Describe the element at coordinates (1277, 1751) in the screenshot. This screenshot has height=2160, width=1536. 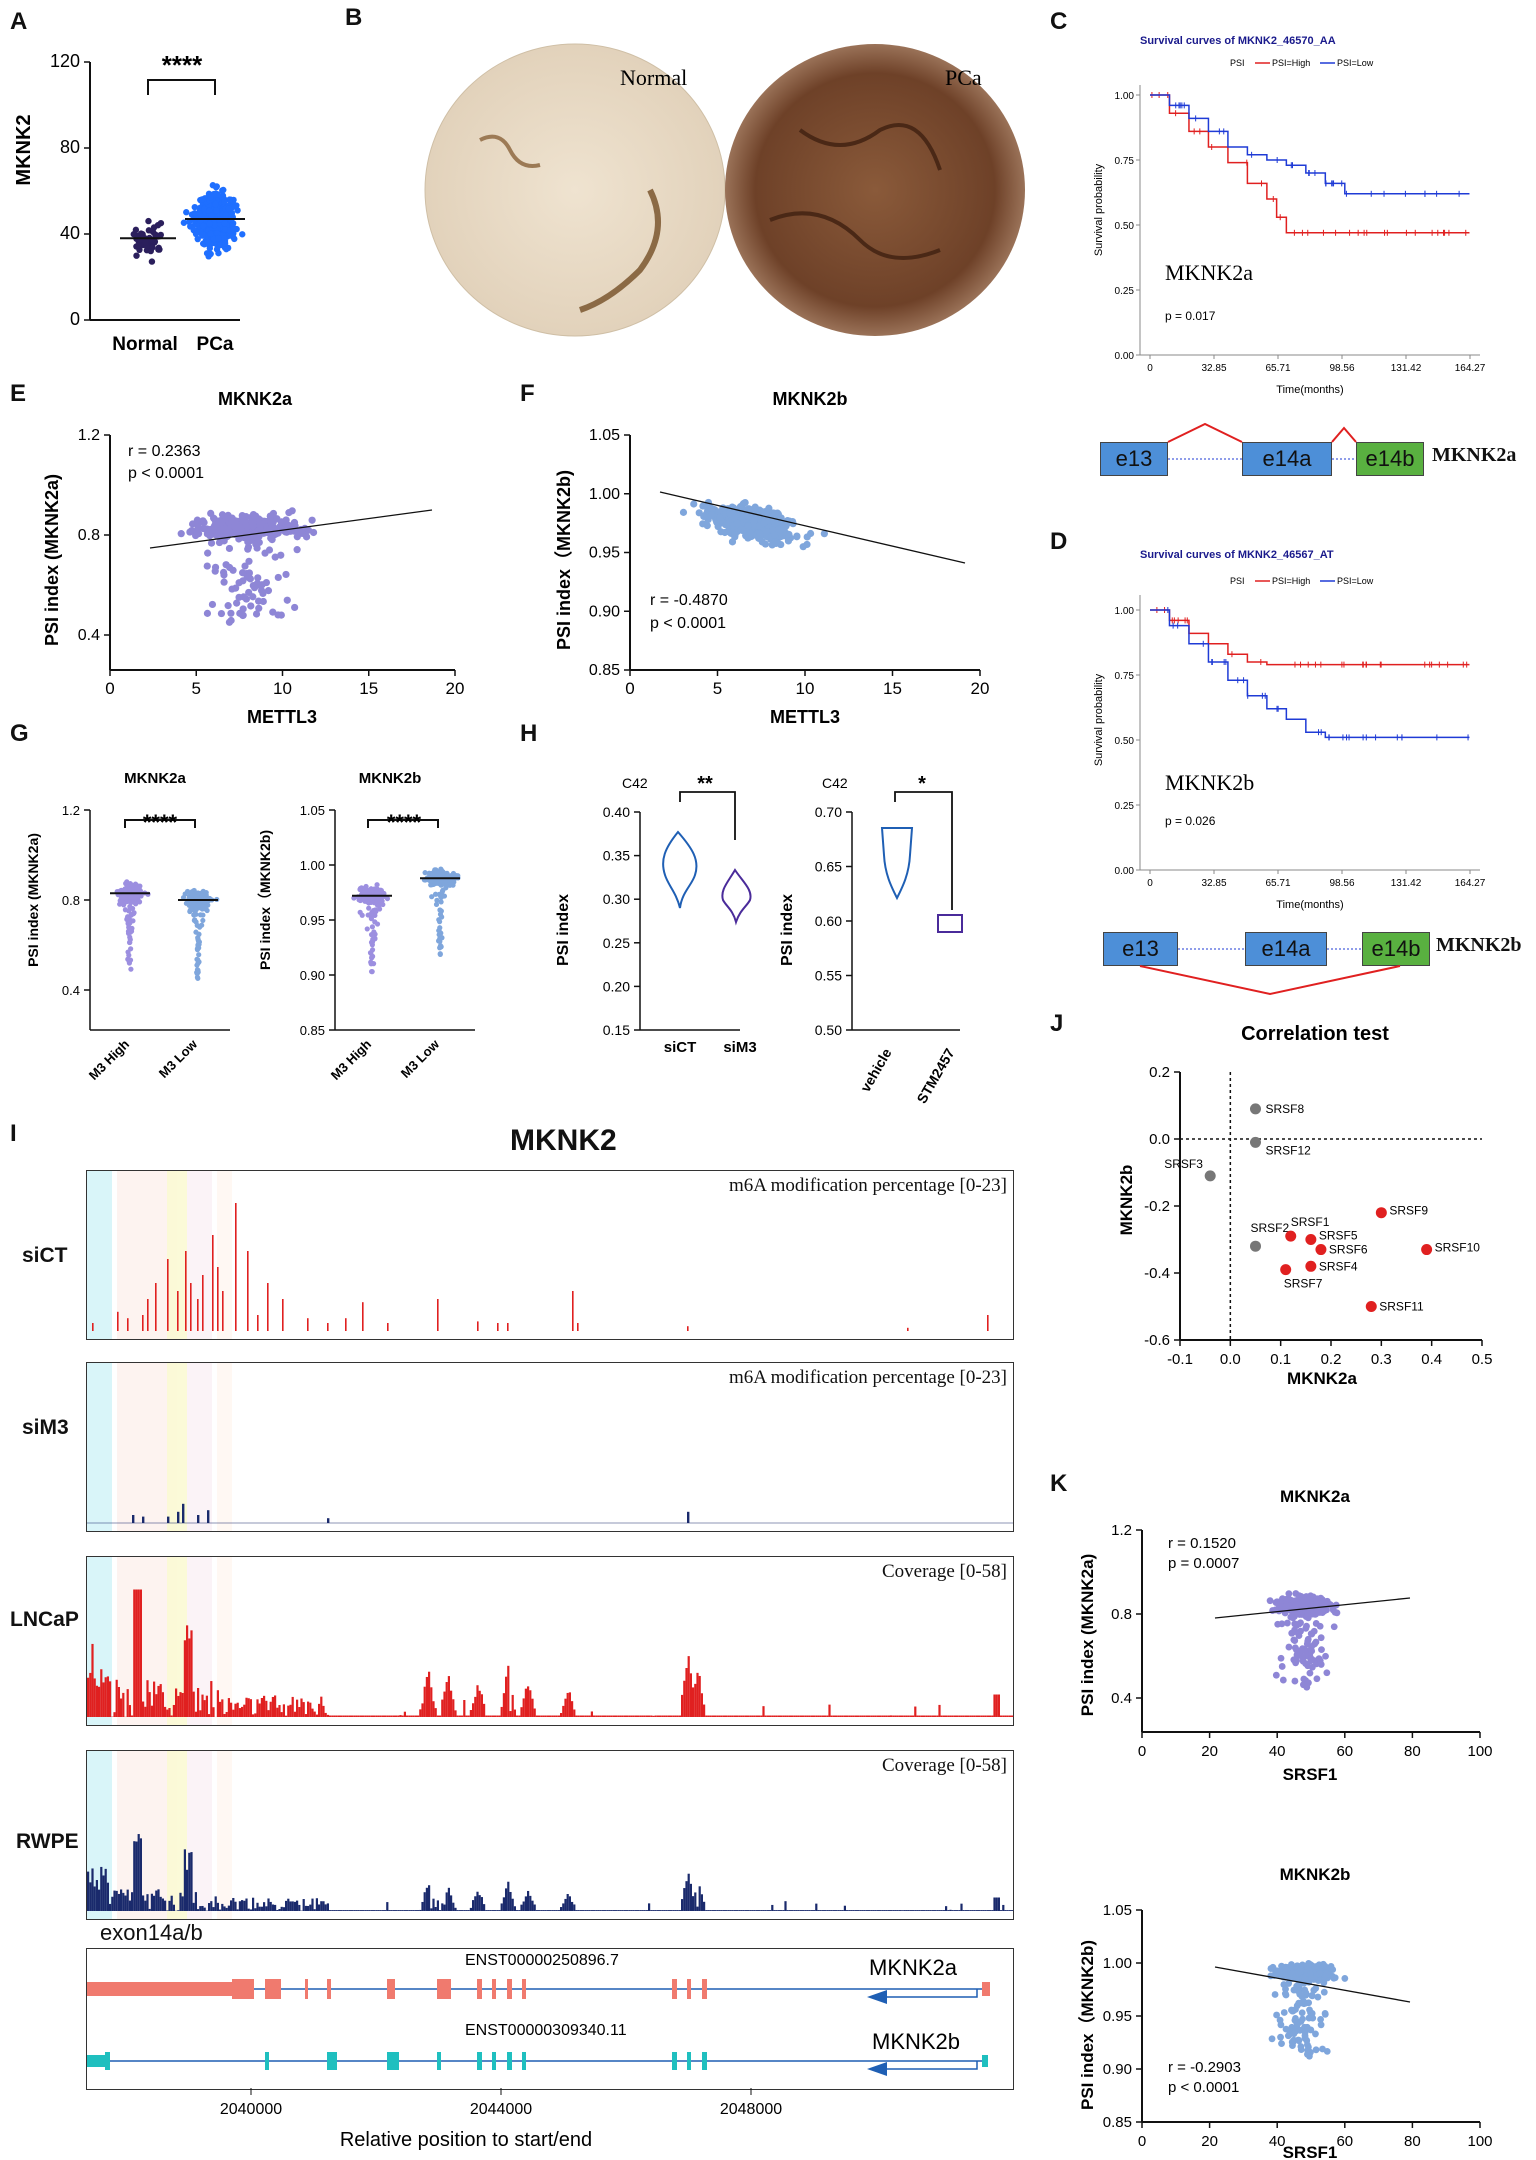
I see `x-tick-label: 40` at that location.